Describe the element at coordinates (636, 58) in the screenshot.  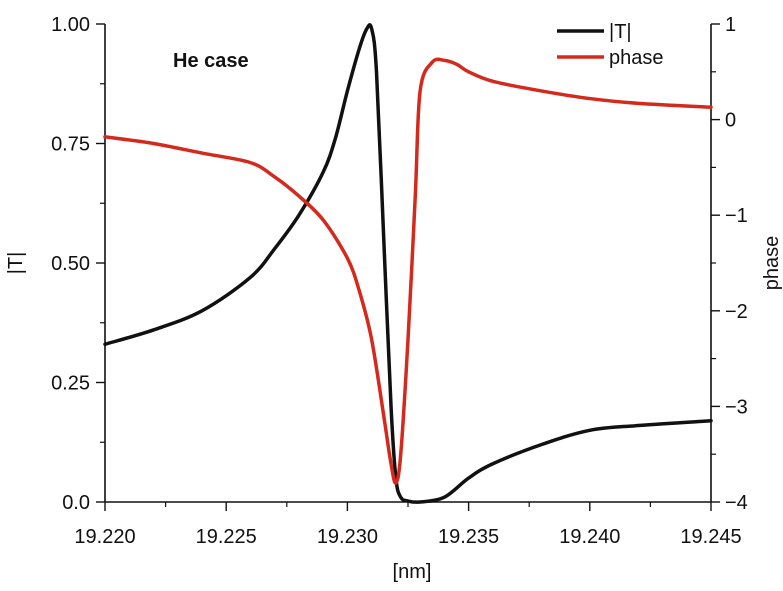
I see `legend-label-phase: phase` at that location.